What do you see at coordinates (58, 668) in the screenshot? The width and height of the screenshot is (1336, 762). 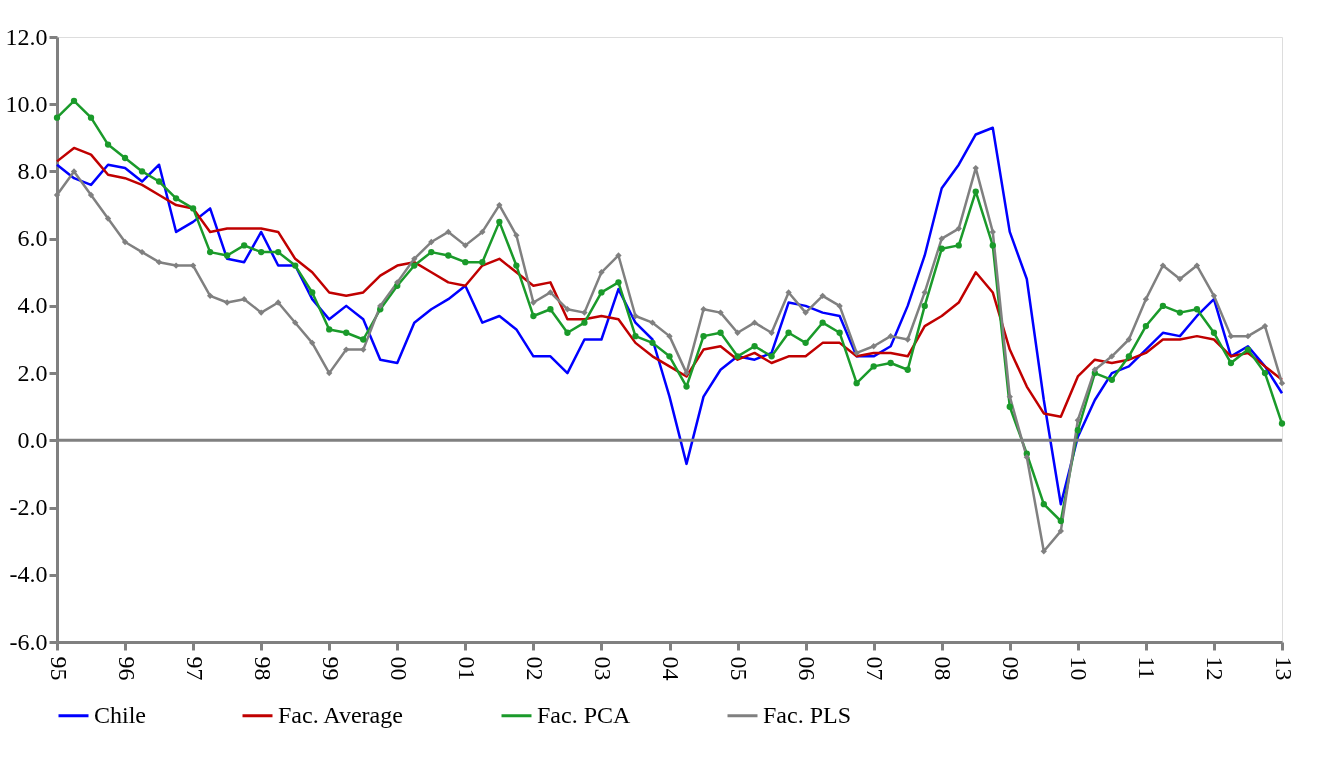 I see `x-tick-label: 95` at bounding box center [58, 668].